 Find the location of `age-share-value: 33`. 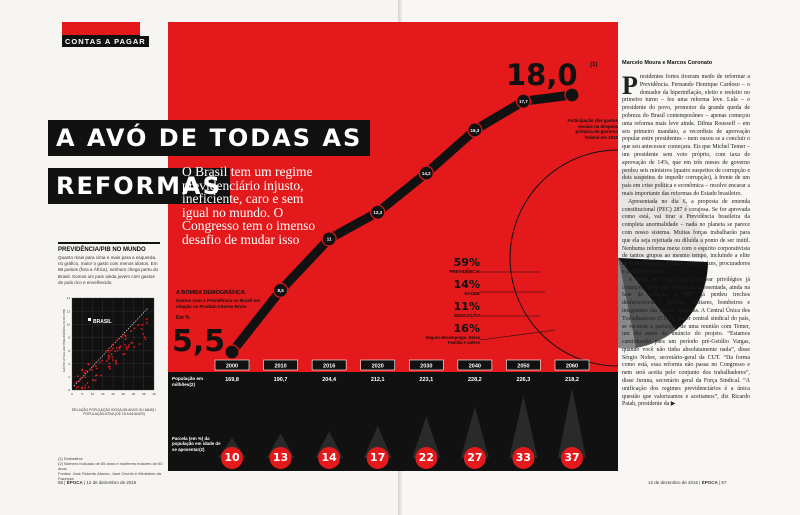

age-share-value: 33 is located at coordinates (523, 457).